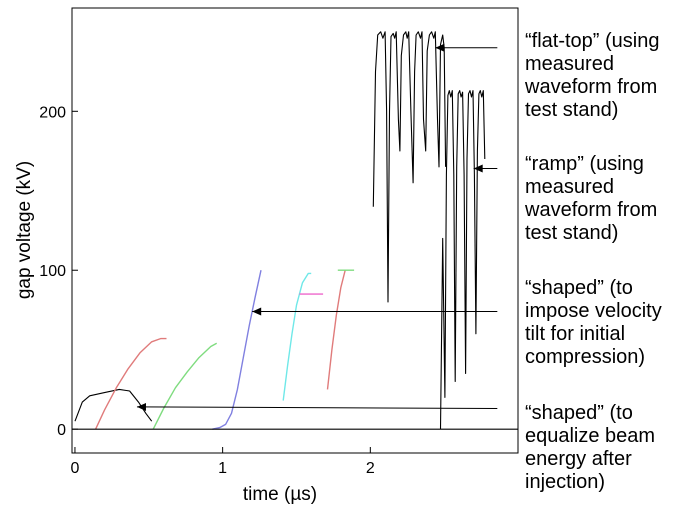 This screenshot has height=506, width=692. What do you see at coordinates (578, 459) in the screenshot?
I see `annotation-line: energy after` at bounding box center [578, 459].